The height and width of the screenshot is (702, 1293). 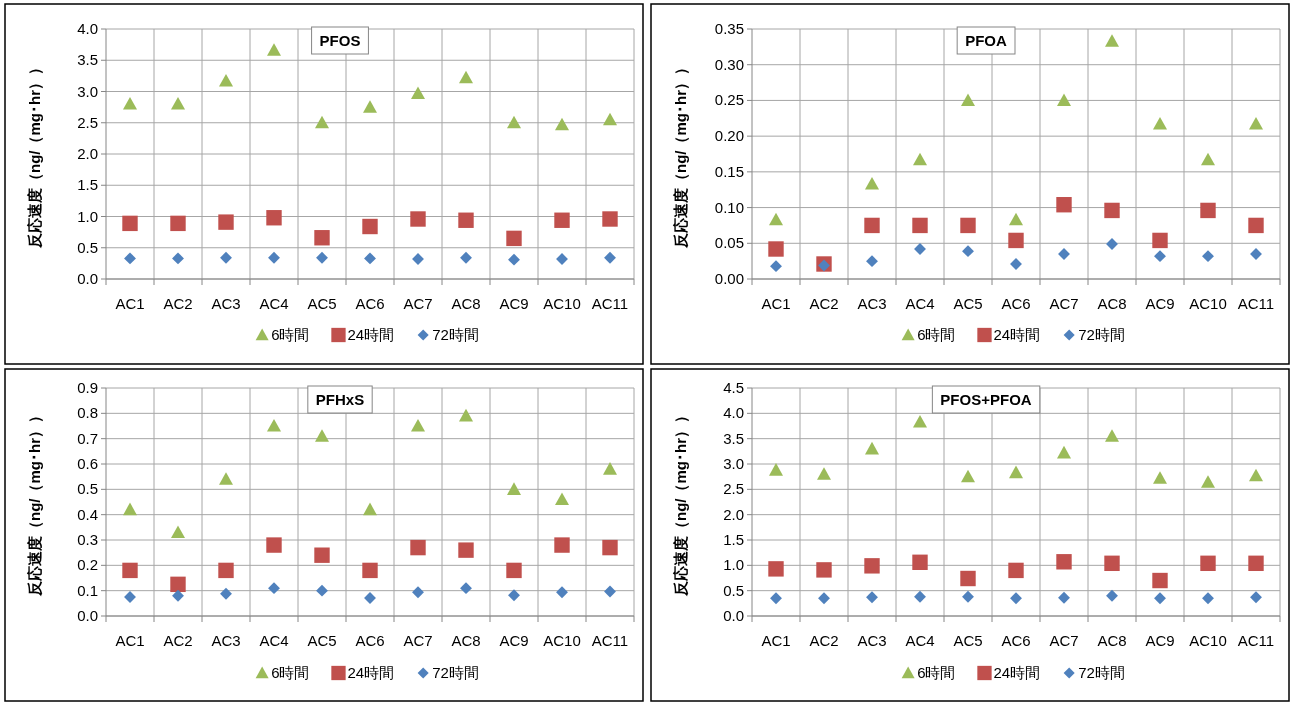 What do you see at coordinates (340, 399) in the screenshot?
I see `chart-title: PFHxS` at bounding box center [340, 399].